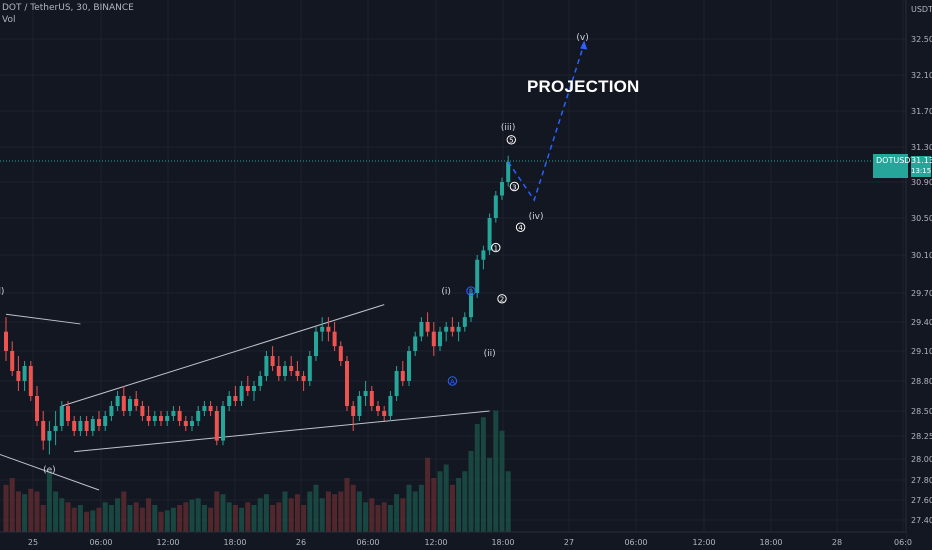 The image size is (932, 550). What do you see at coordinates (919, 275) in the screenshot?
I see `price-axis` at bounding box center [919, 275].